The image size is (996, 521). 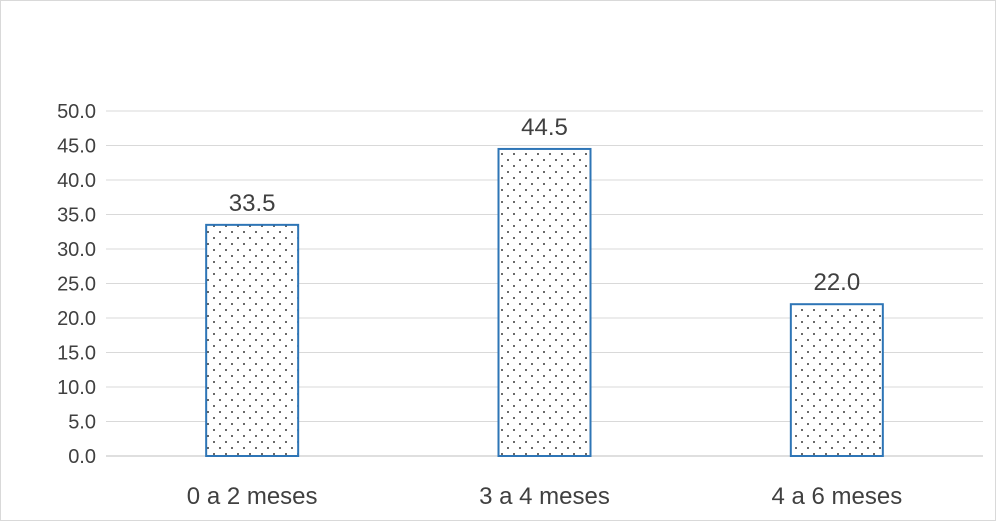 What do you see at coordinates (76, 147) in the screenshot?
I see `y-tick-label: 45.0` at bounding box center [76, 147].